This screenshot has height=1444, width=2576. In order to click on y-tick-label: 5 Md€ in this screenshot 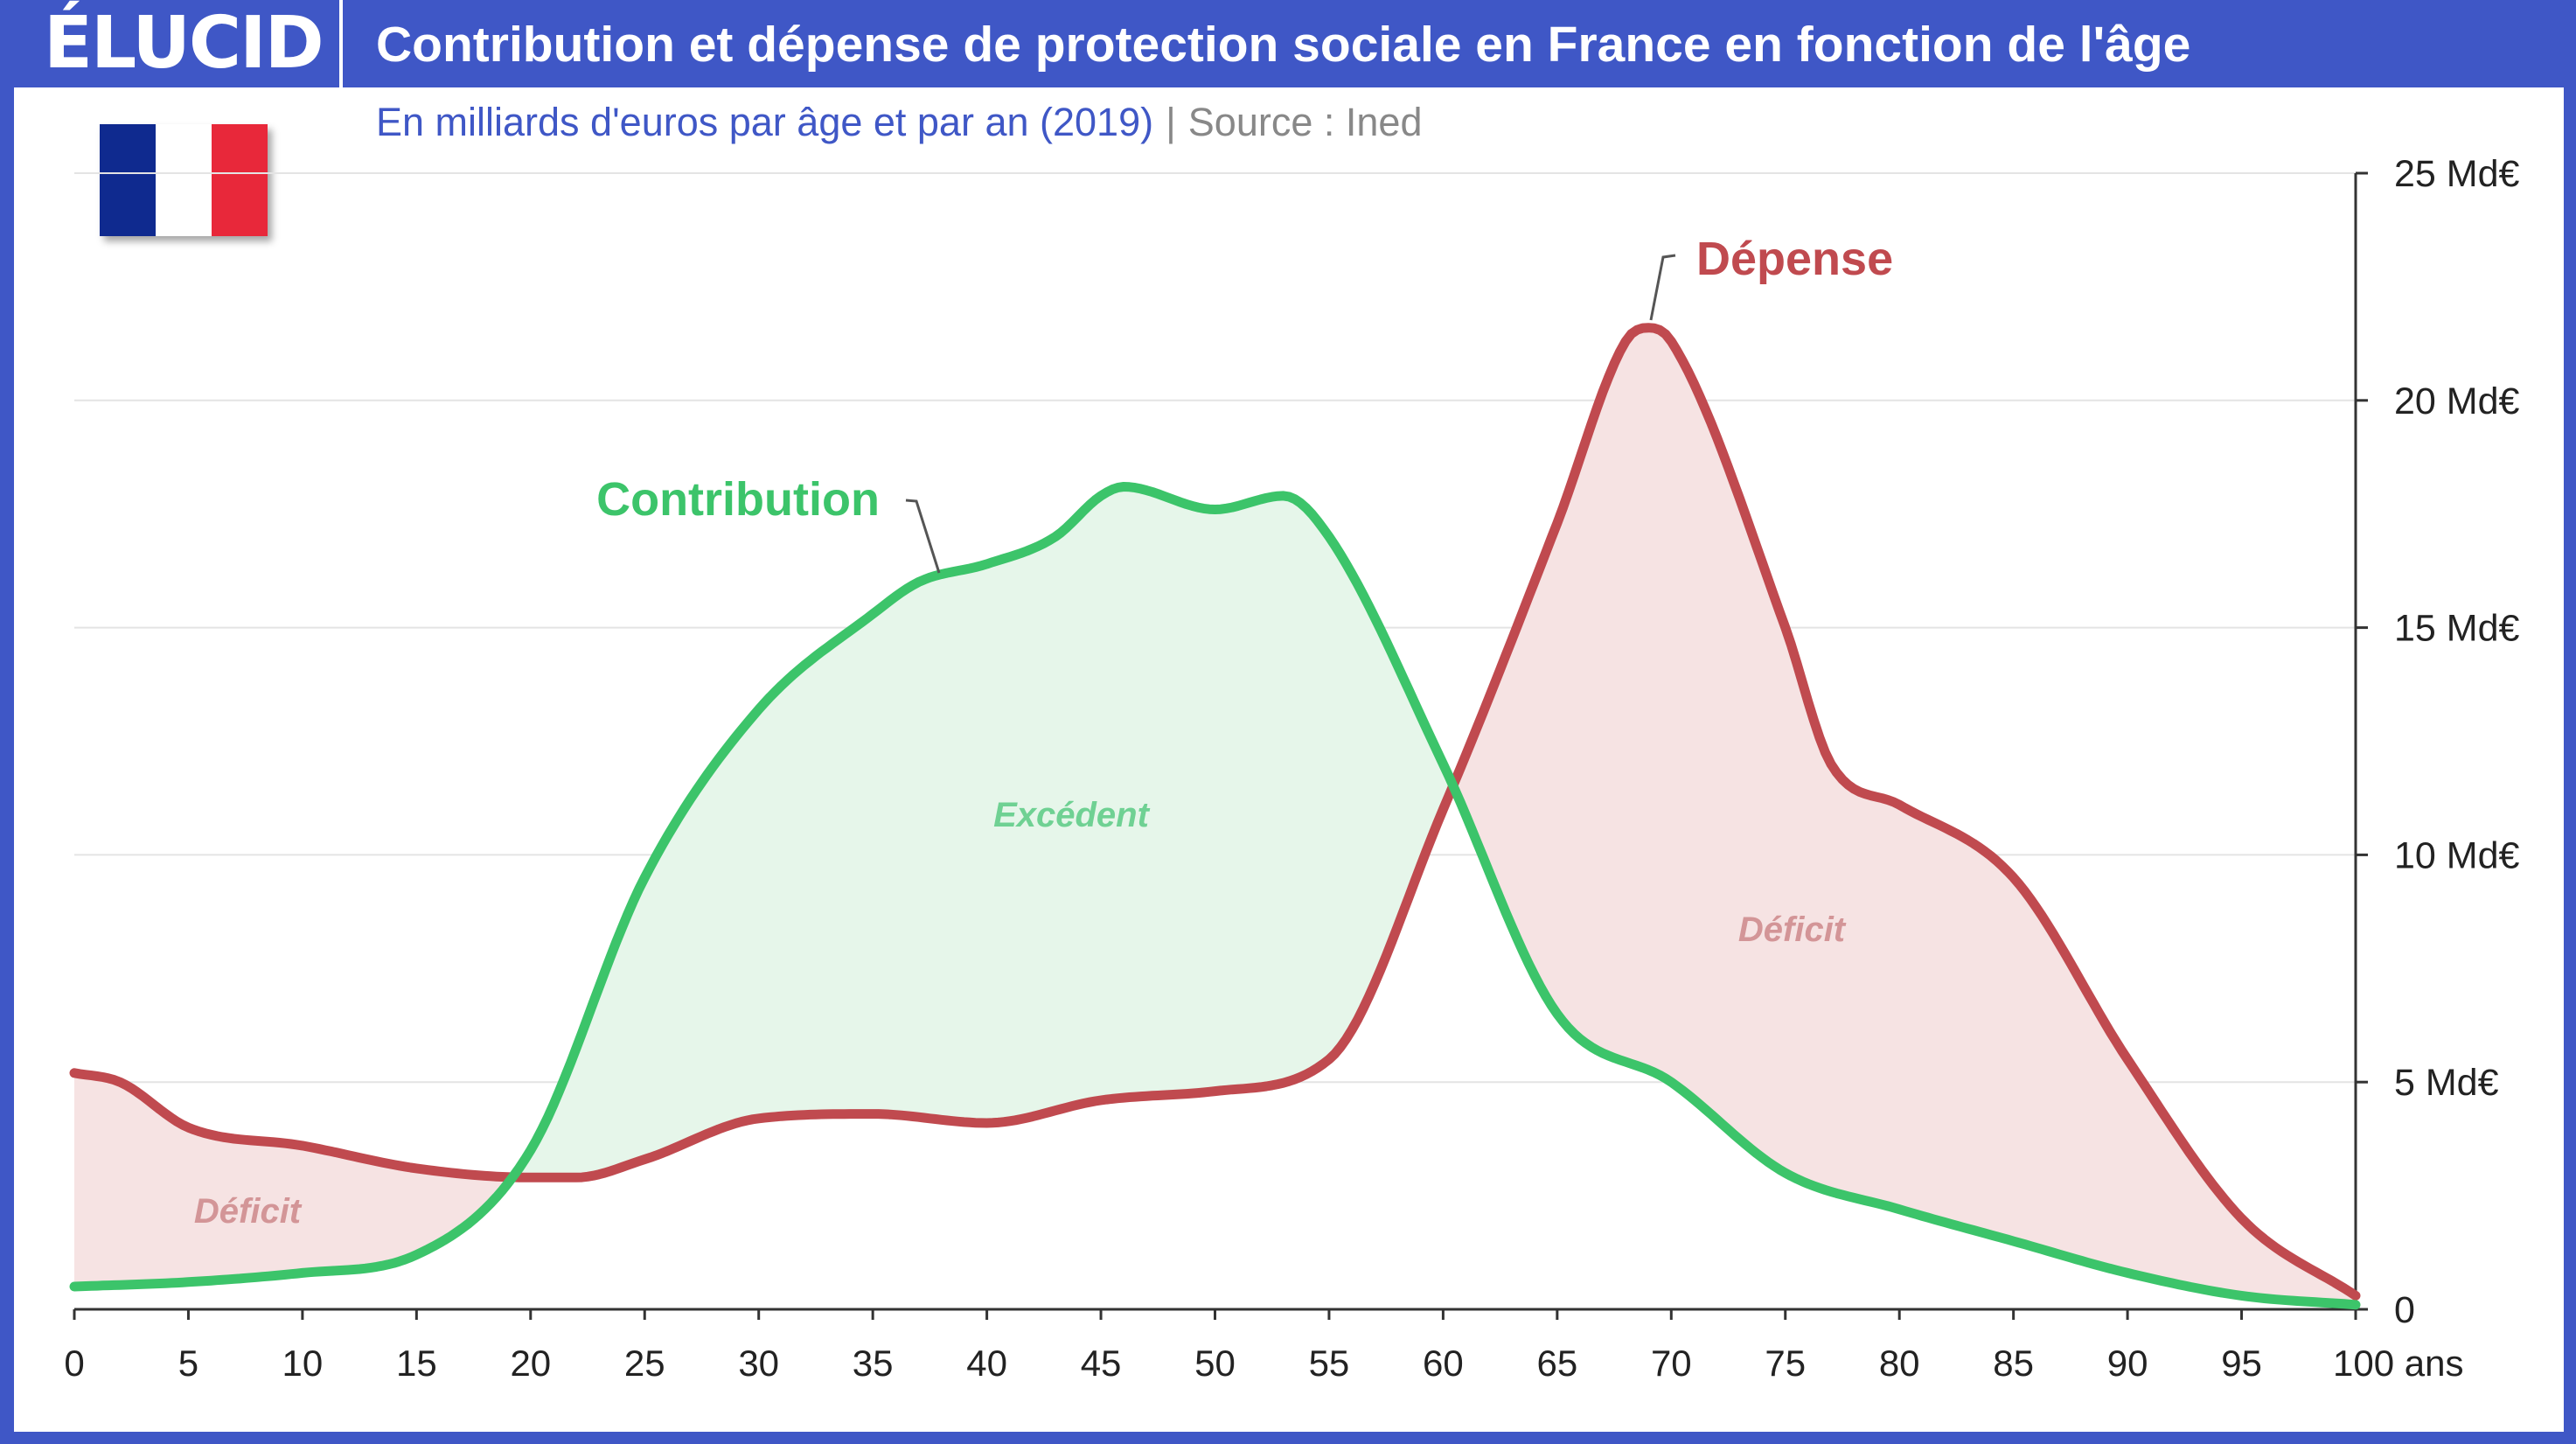, I will do `click(2446, 1083)`.